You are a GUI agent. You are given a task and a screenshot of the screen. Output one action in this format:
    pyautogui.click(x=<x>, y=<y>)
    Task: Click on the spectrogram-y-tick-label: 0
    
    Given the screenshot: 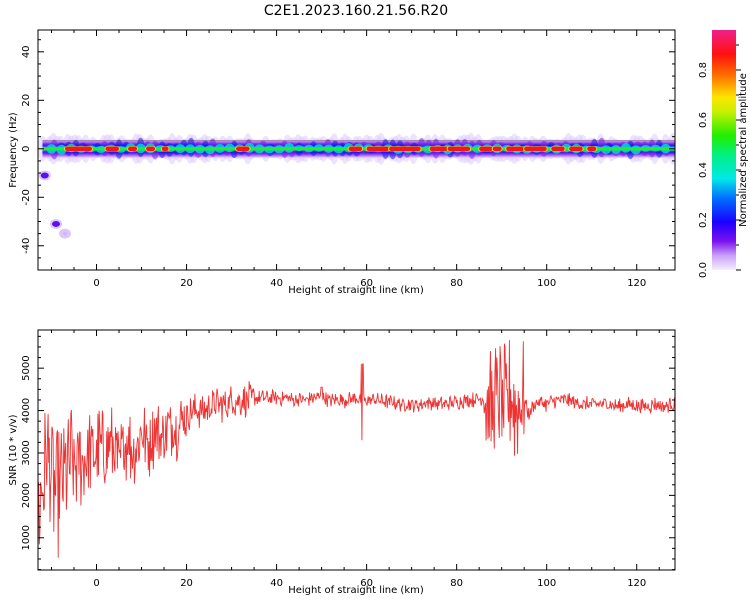 What is the action you would take?
    pyautogui.click(x=26, y=149)
    